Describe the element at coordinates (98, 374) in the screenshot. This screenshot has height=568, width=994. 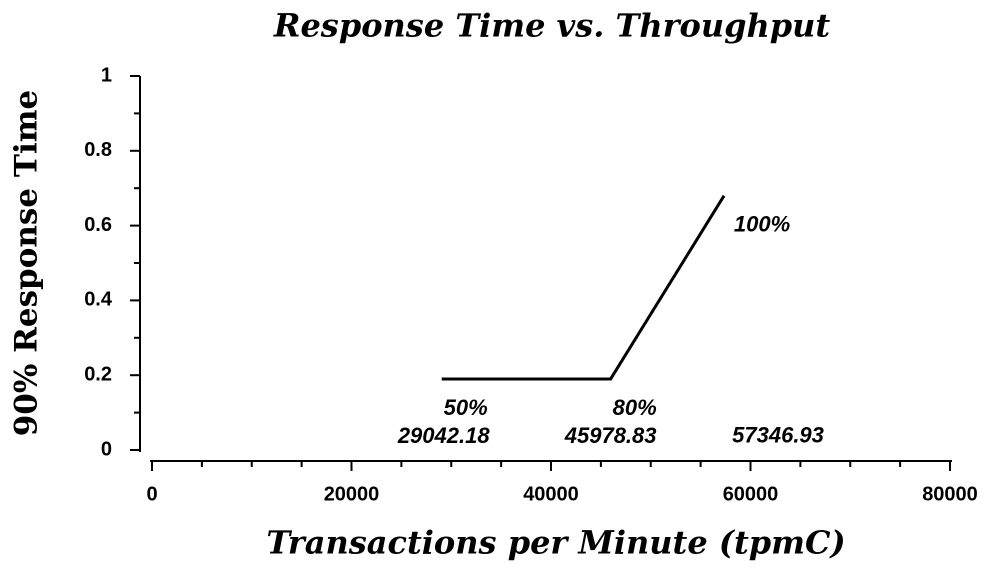
I see `y-tick-label: 0.2` at that location.